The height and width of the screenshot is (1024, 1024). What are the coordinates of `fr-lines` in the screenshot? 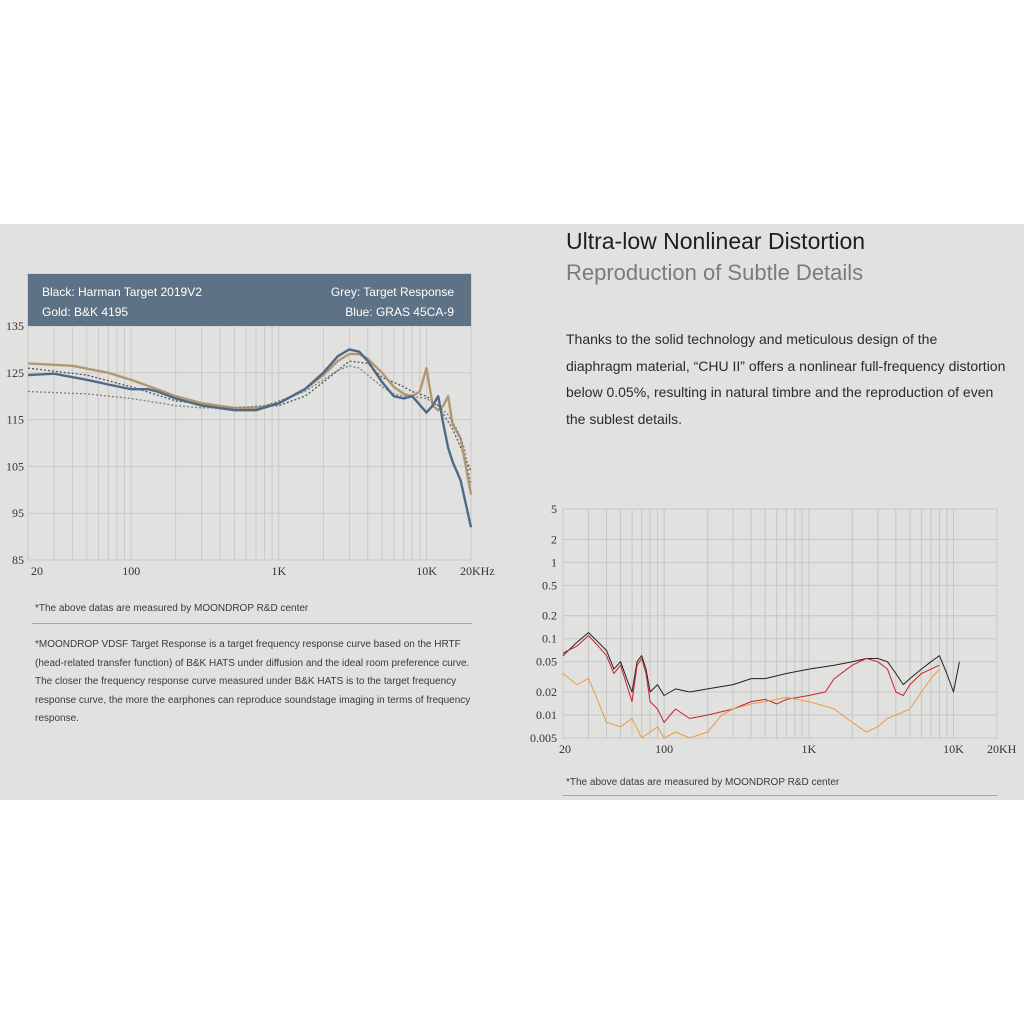 It's located at (250, 438).